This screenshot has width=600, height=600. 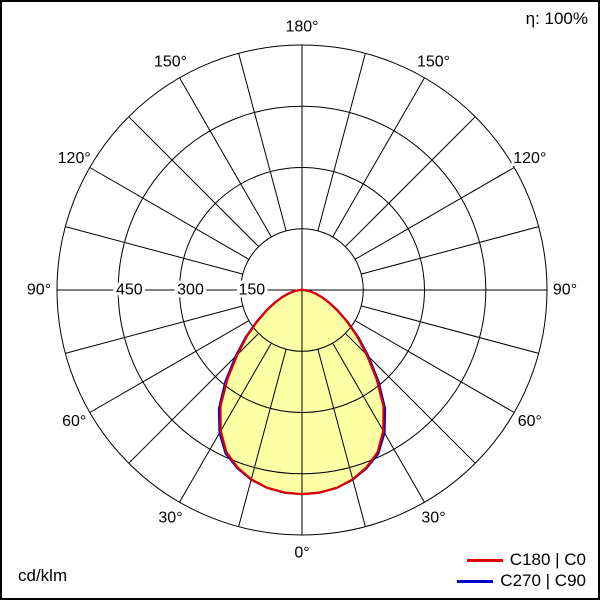 What do you see at coordinates (433, 62) in the screenshot?
I see `angle-label-150-right: 150°` at bounding box center [433, 62].